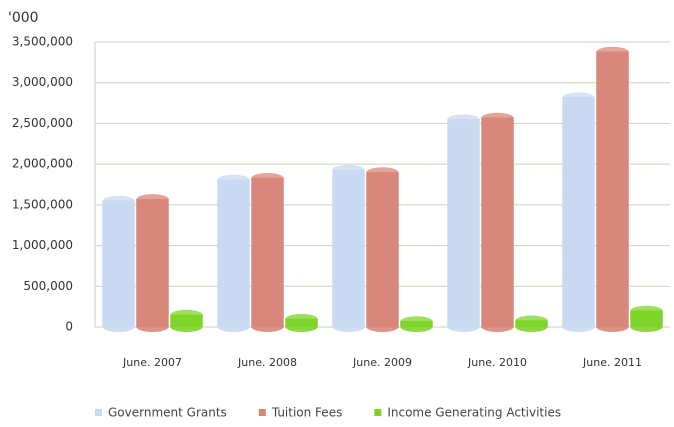 The image size is (674, 427). Describe the element at coordinates (612, 362) in the screenshot. I see `x-tick-label: June. 2011` at that location.